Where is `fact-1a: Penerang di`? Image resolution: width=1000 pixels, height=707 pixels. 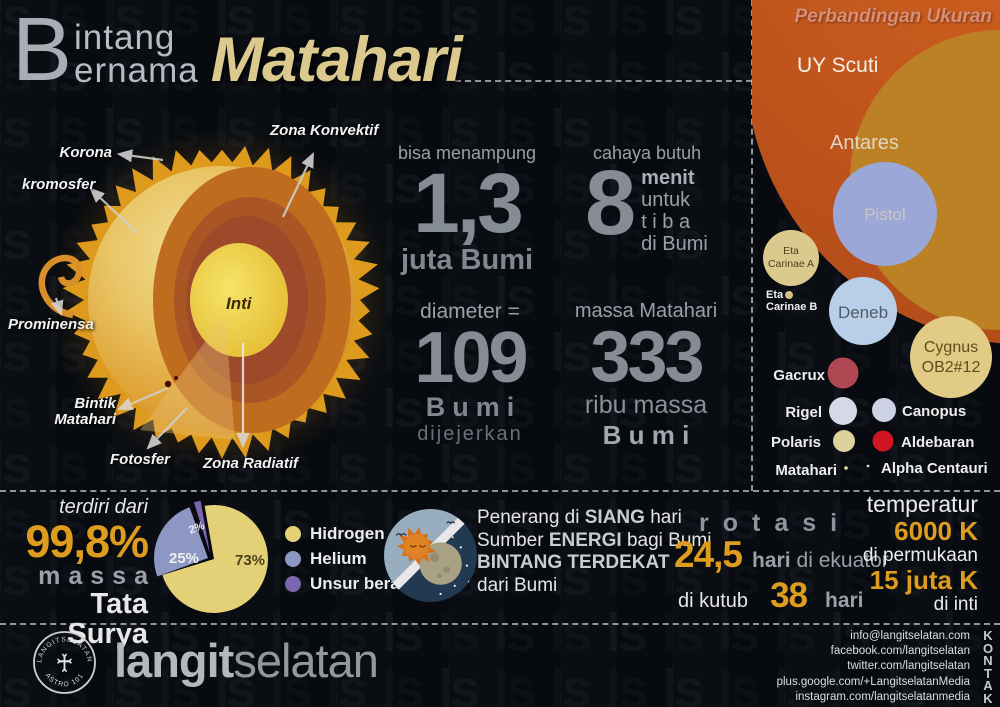 fact-1a: Penerang di is located at coordinates (531, 517).